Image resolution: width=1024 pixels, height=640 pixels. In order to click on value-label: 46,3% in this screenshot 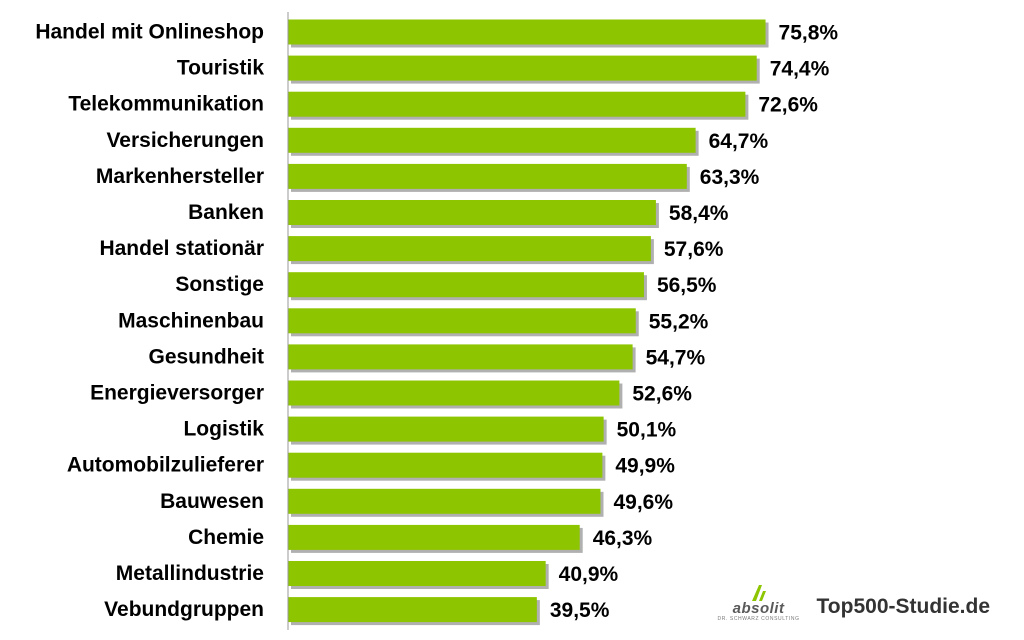, I will do `click(623, 538)`.